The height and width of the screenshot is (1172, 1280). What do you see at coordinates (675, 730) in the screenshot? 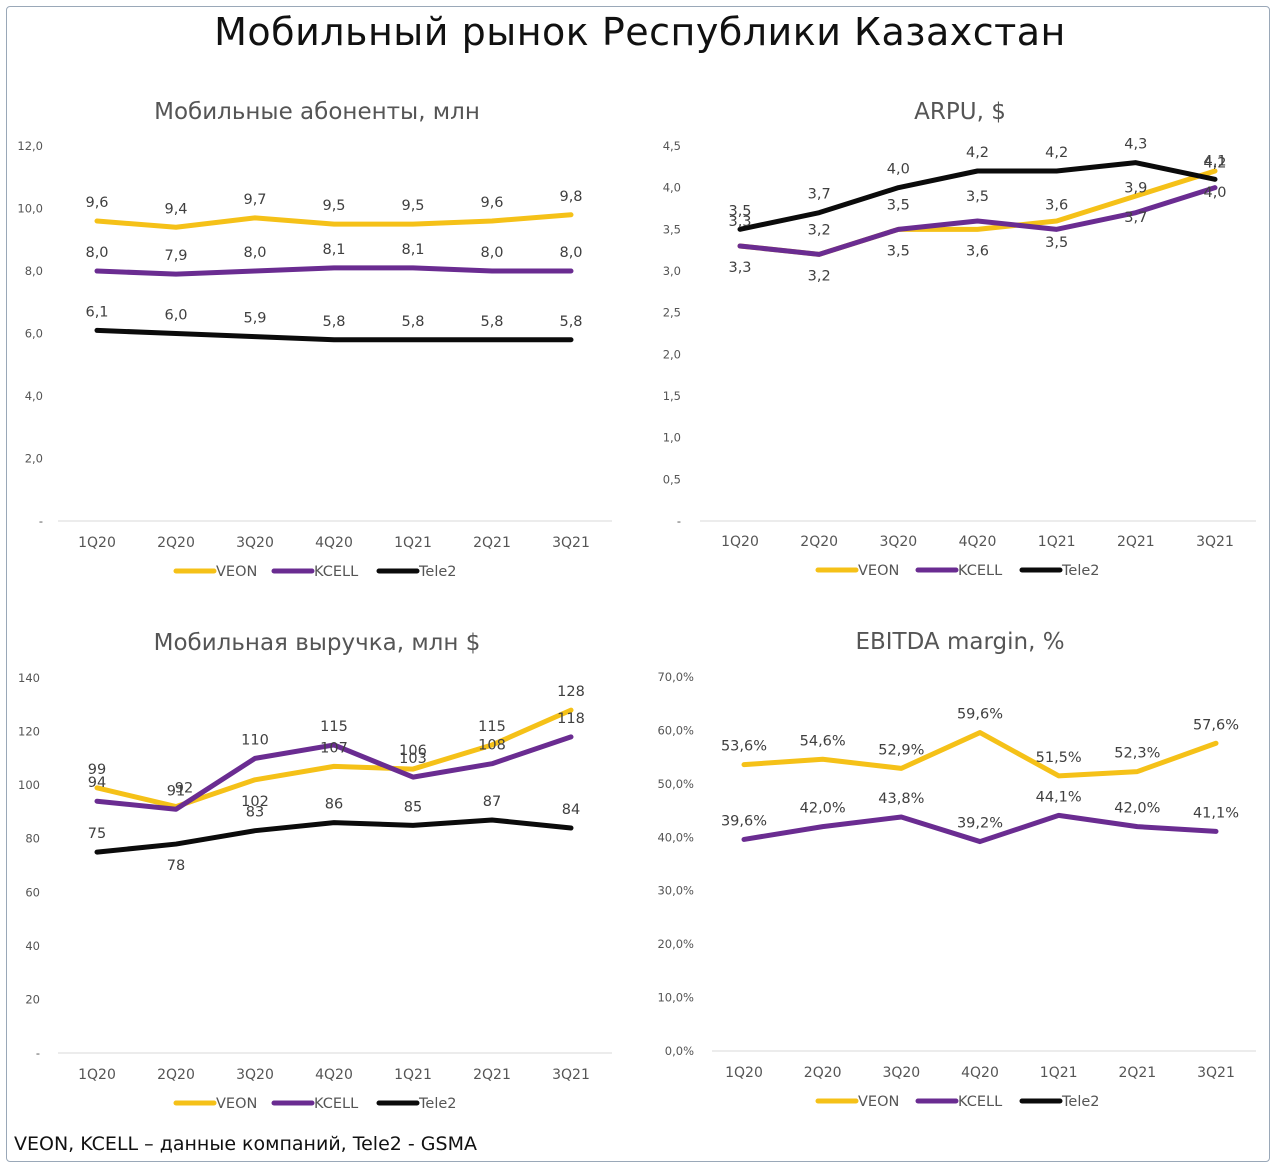
I see `y-tick-label: 60,0%` at bounding box center [675, 730].